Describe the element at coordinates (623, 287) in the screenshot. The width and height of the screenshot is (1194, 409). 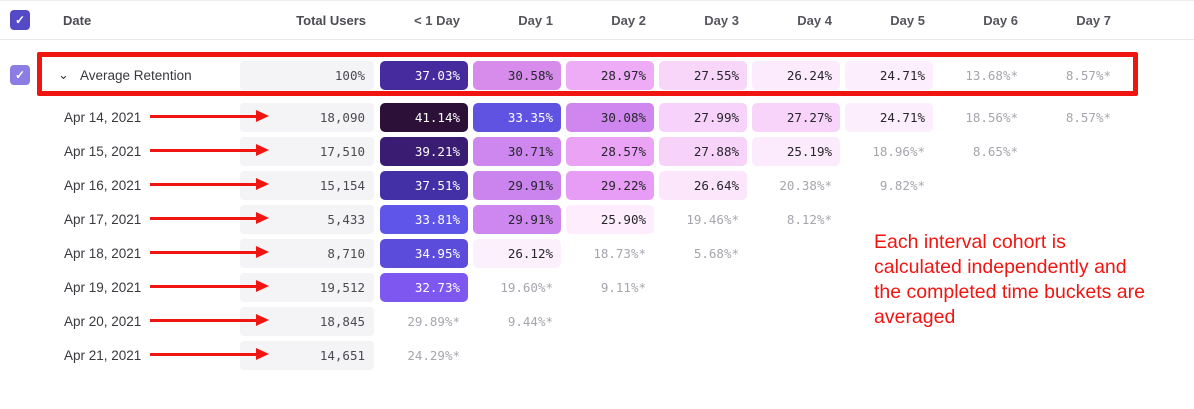
I see `retention-cell: 9.11%*` at that location.